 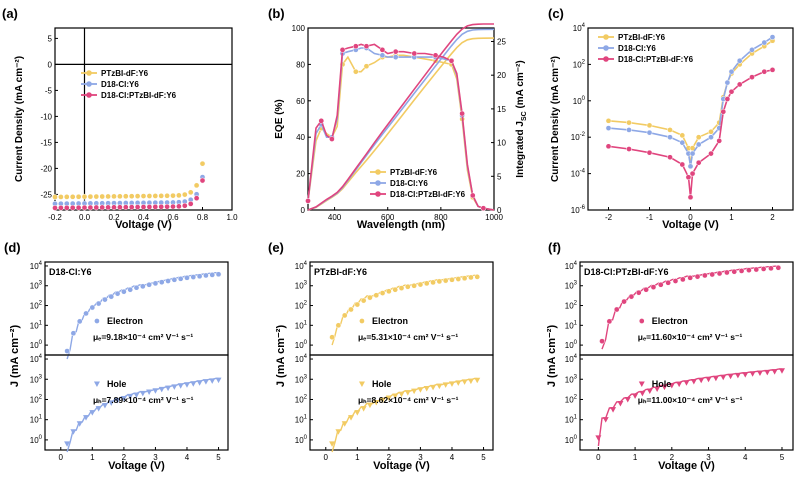 I want to click on y-tick-label: 5, so click(x=50, y=38).